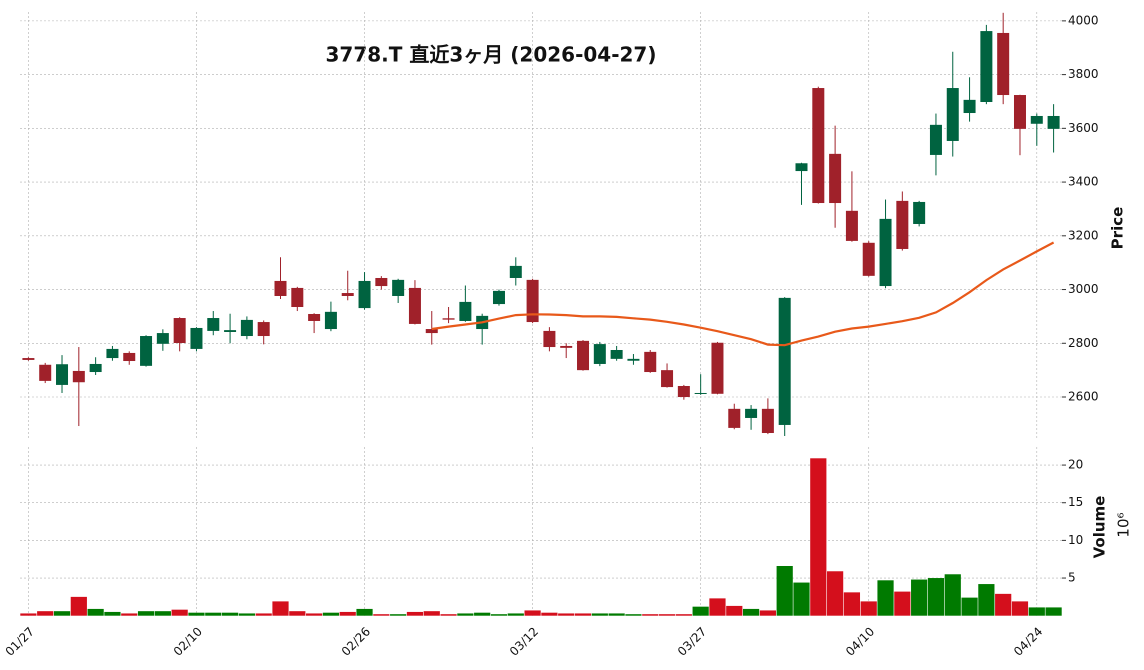  I want to click on y-tick-label: 2800, so click(1083, 343).